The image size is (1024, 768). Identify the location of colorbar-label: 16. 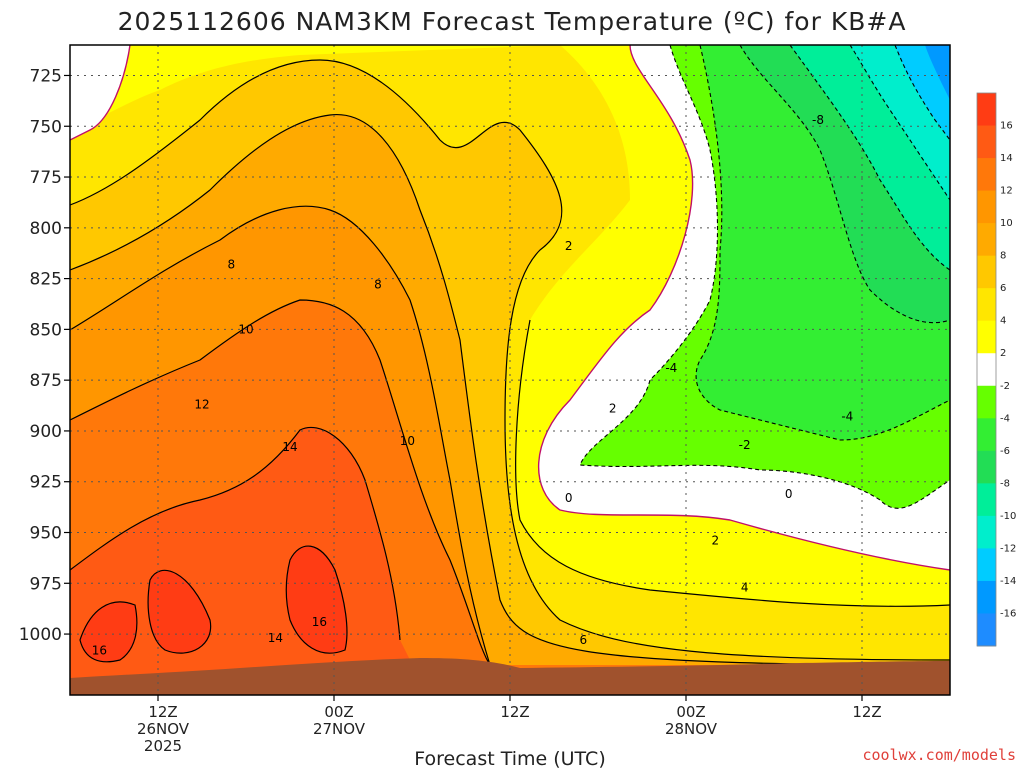
(1006, 126).